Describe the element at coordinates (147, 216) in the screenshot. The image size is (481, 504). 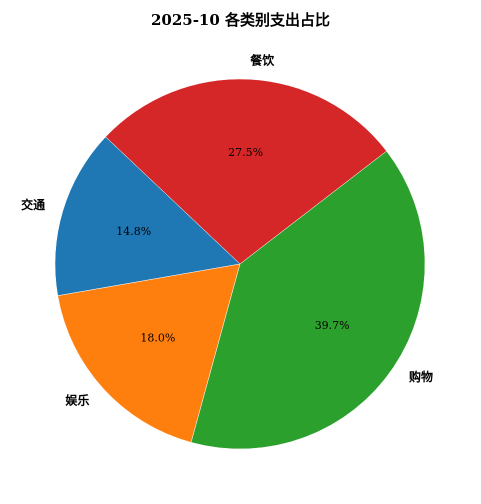
I see `pie-slice-交通` at that location.